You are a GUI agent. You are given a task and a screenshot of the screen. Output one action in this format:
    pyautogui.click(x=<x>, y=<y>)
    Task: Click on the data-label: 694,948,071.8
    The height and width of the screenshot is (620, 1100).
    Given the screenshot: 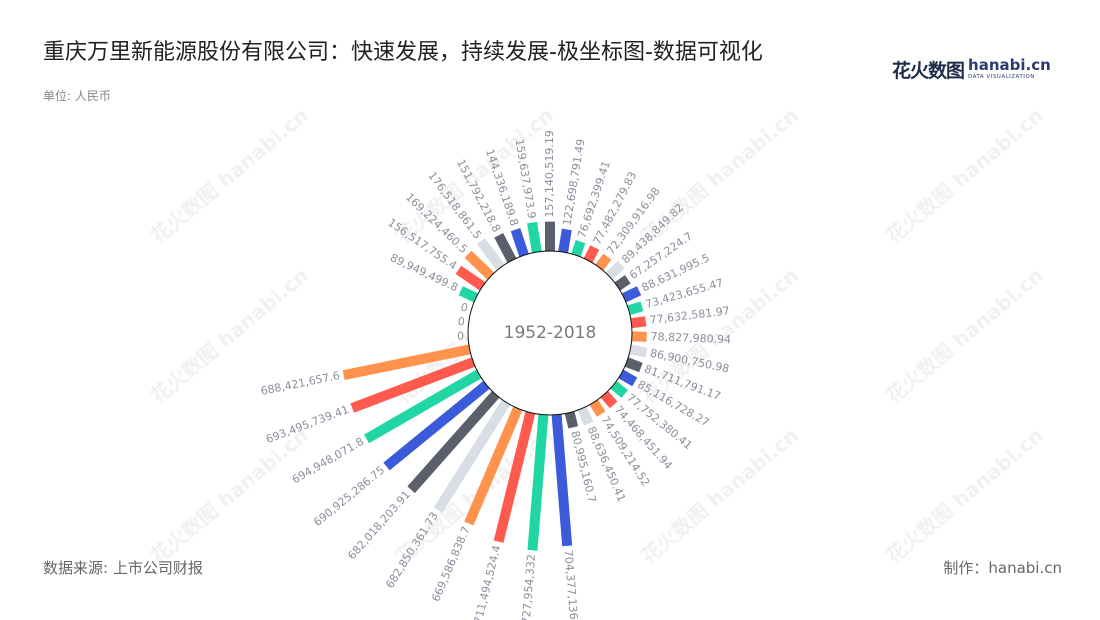 What is the action you would take?
    pyautogui.click(x=328, y=461)
    